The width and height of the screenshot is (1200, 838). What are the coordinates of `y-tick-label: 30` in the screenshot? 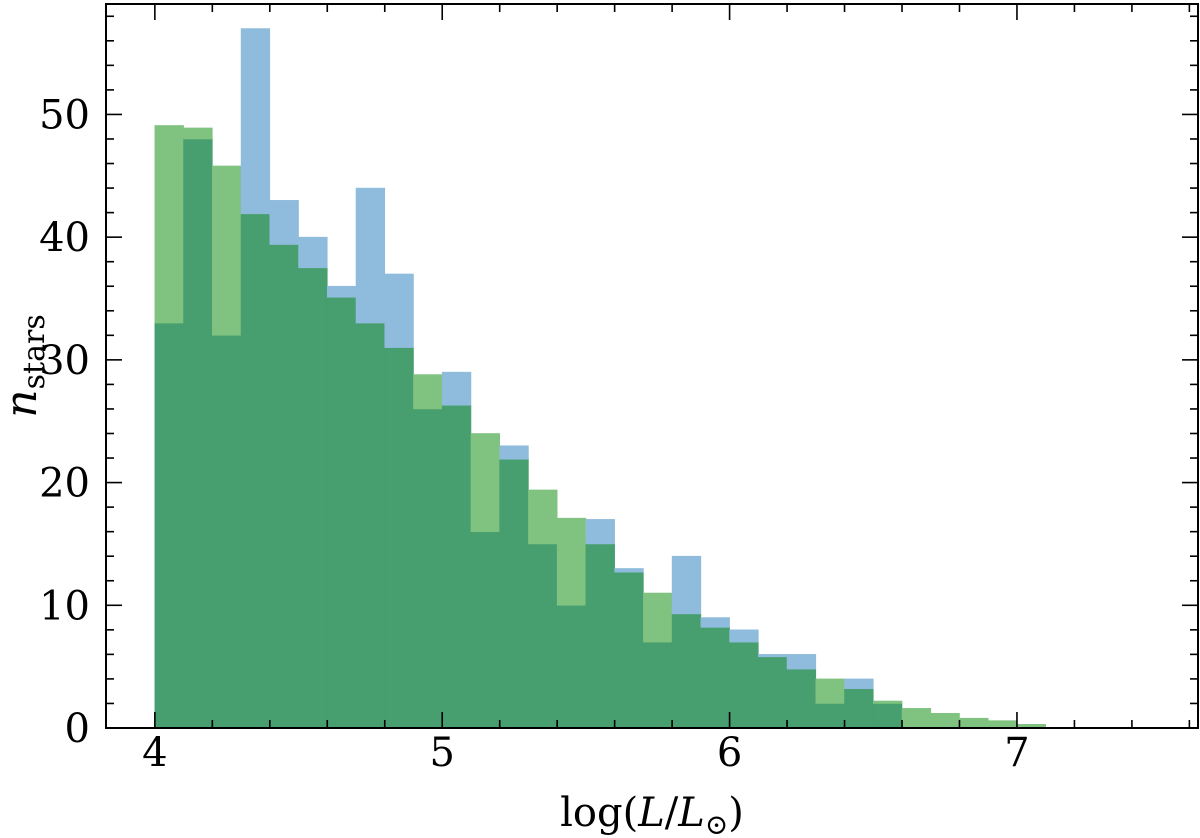 It's located at (64, 361).